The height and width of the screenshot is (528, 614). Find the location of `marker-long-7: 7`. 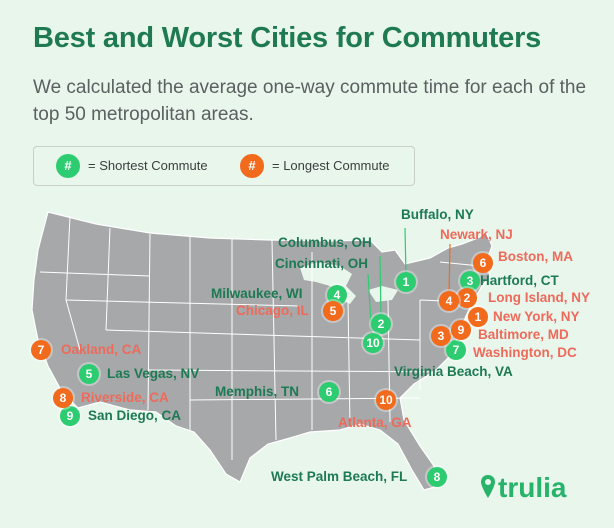

marker-long-7: 7 is located at coordinates (41, 350).